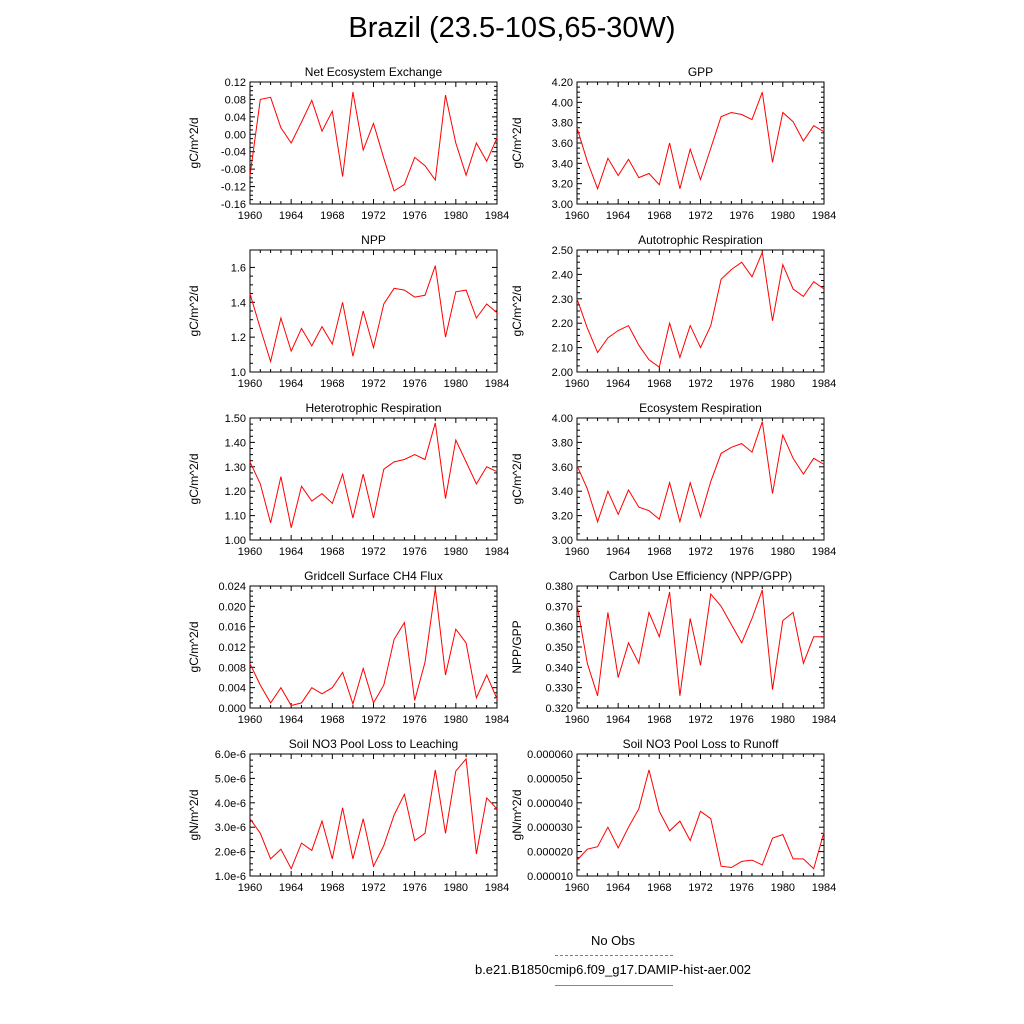 Image resolution: width=1024 pixels, height=1024 pixels. What do you see at coordinates (456, 552) in the screenshot?
I see `panel-4-xtick-label: 1980` at bounding box center [456, 552].